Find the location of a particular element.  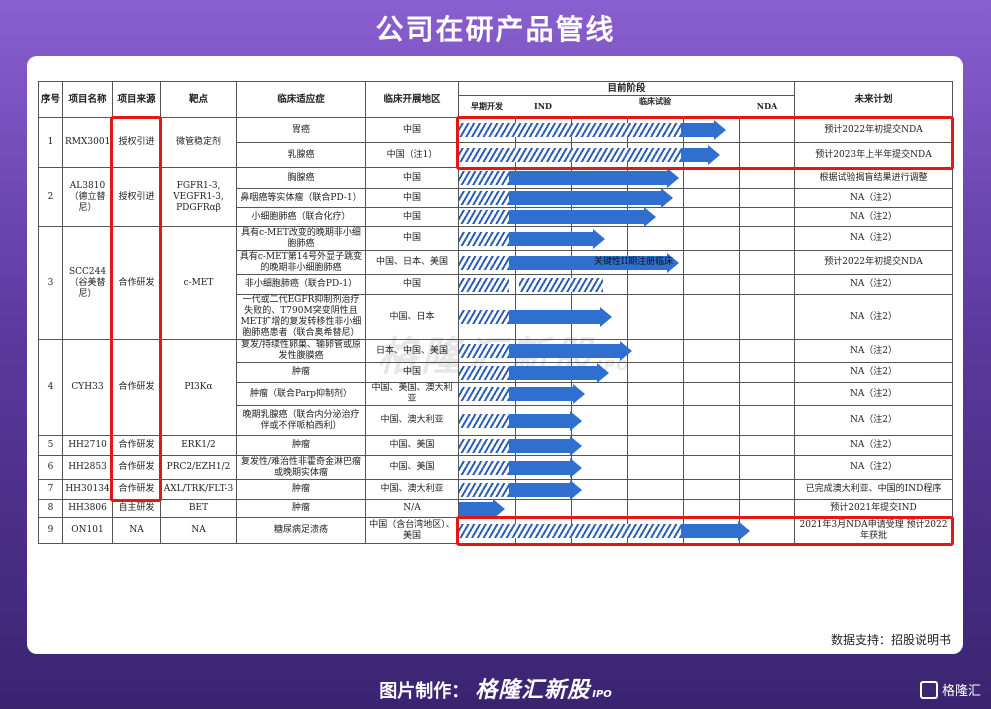

cell-seq: 9 is located at coordinates (50, 530).